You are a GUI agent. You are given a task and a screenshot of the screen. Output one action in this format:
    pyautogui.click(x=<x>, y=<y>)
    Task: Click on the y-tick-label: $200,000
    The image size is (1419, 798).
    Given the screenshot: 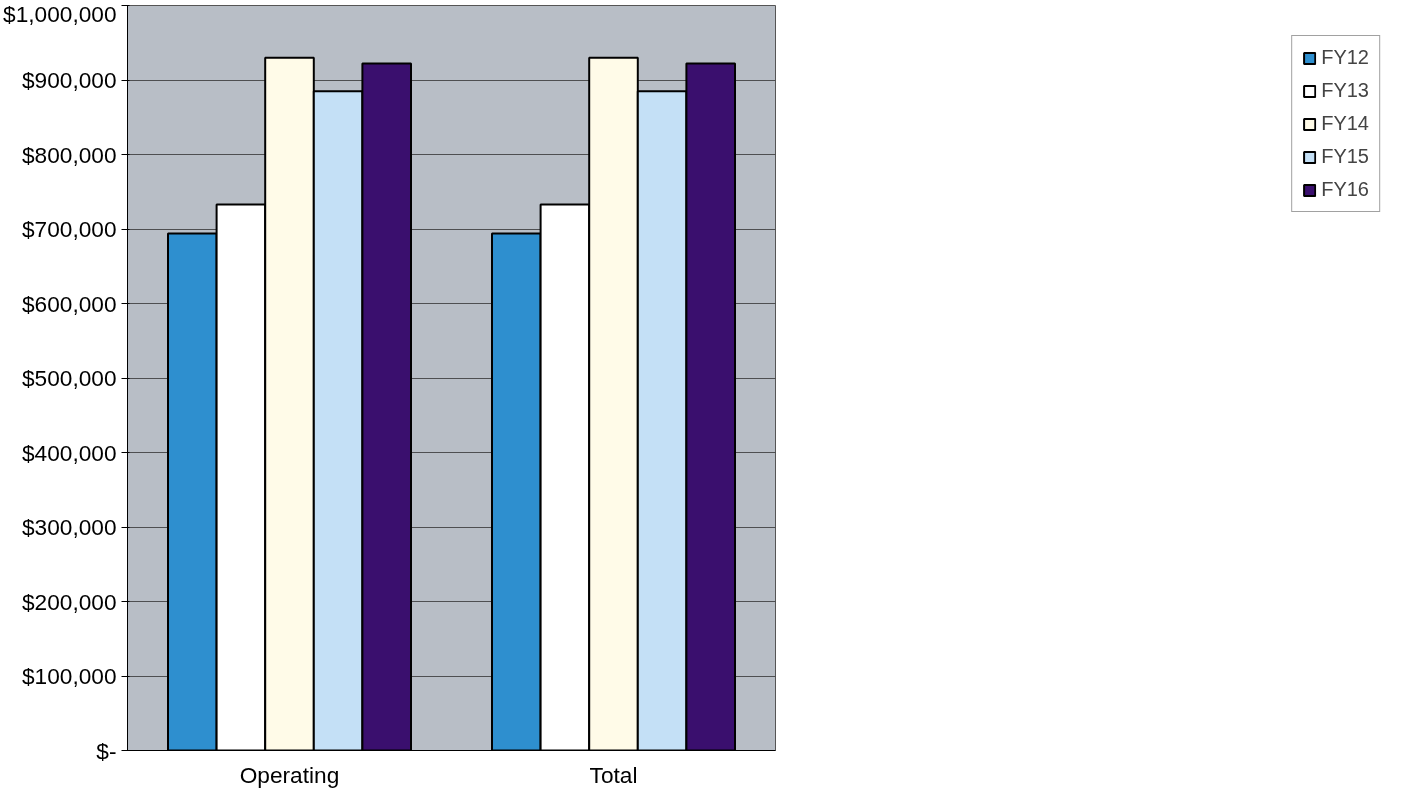 What is the action you would take?
    pyautogui.click(x=69, y=601)
    